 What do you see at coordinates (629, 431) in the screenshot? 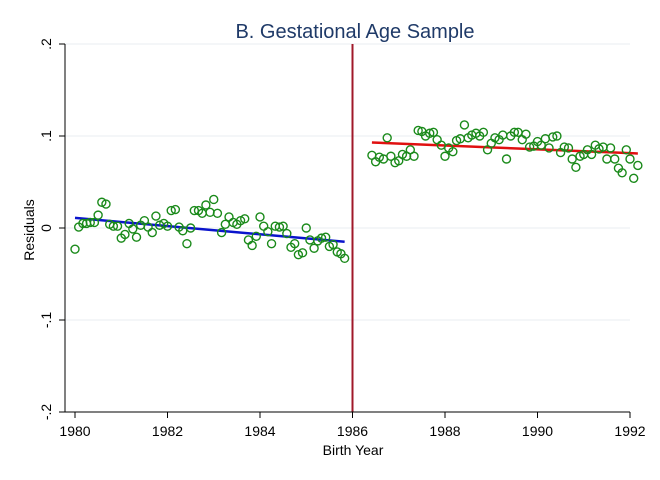
I see `x-tick-label: 1992` at bounding box center [629, 431].